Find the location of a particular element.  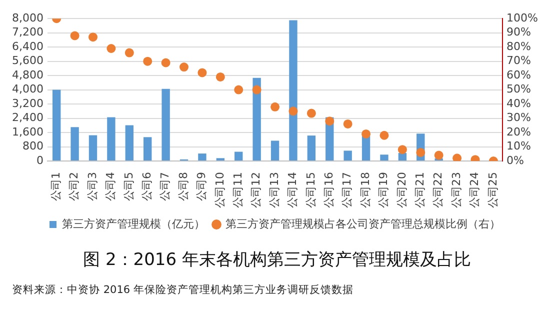

x-tick-label: 公司20 is located at coordinates (401, 190).